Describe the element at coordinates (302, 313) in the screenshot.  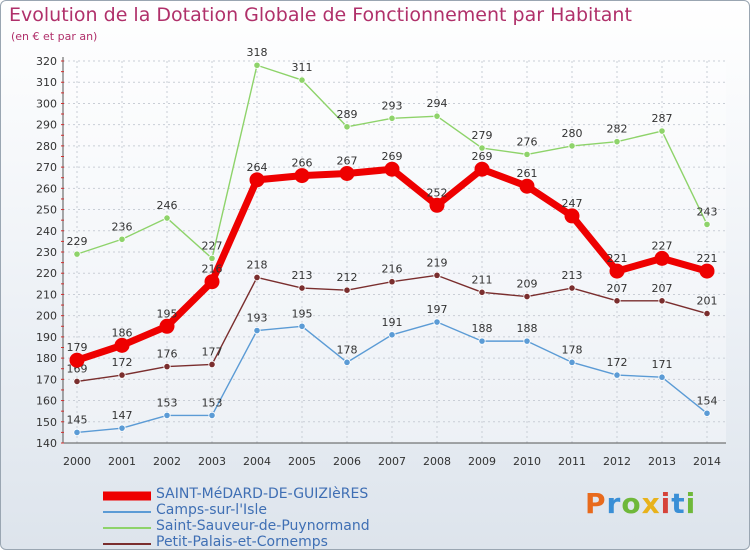
I see `data-label-camps-sur-l-isle: 195` at that location.